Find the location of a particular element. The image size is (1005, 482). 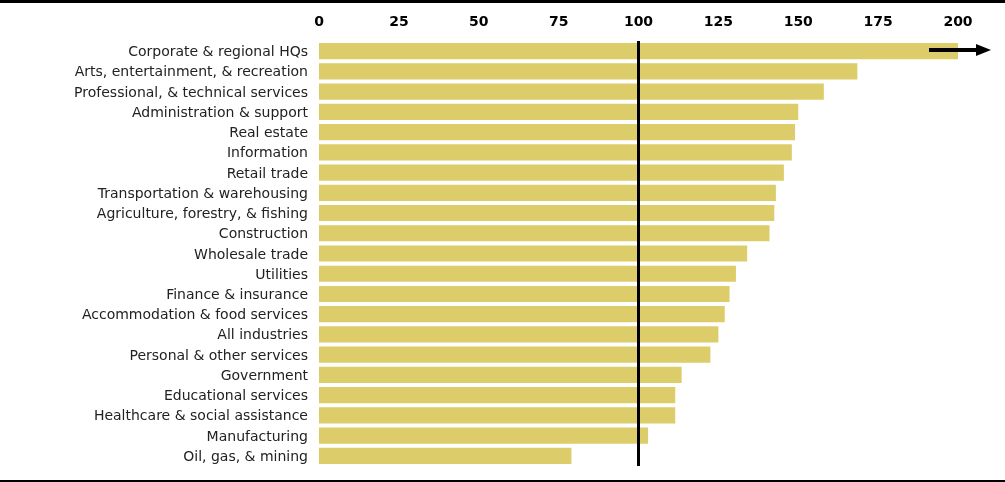

y-tick-label: Healthcare & social assistance is located at coordinates (200, 415).